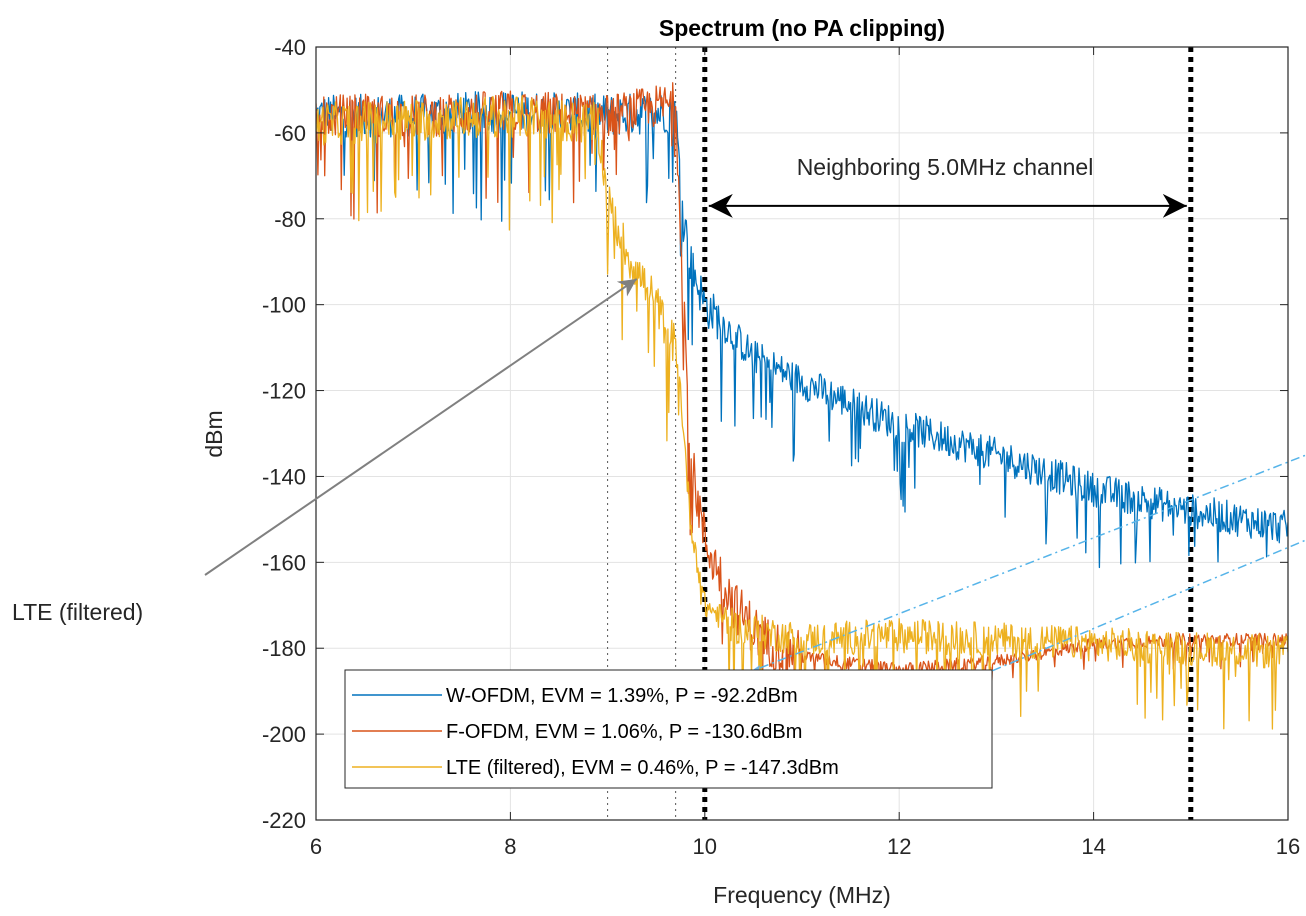  Describe the element at coordinates (290, 133) in the screenshot. I see `y-tick-label: -60` at that location.